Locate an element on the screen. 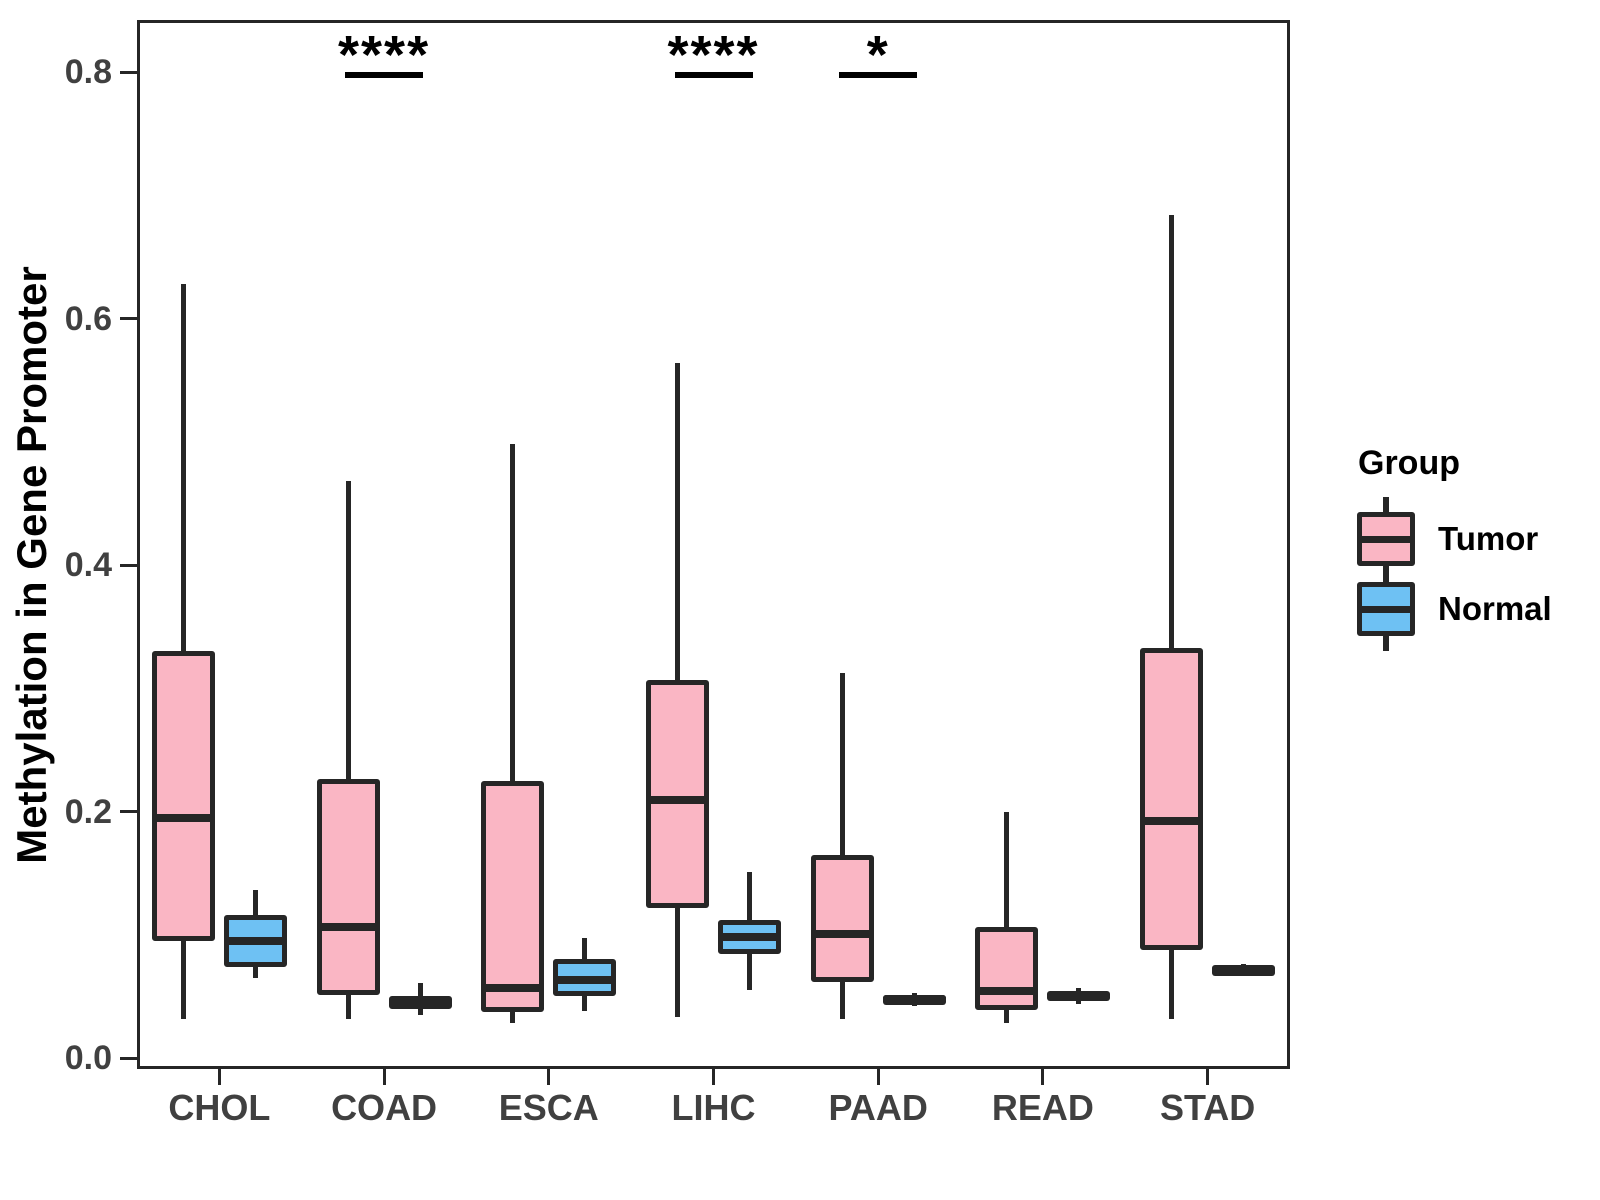 This screenshot has height=1200, width=1600. x-tick-label-chol: CHOL is located at coordinates (219, 1107).